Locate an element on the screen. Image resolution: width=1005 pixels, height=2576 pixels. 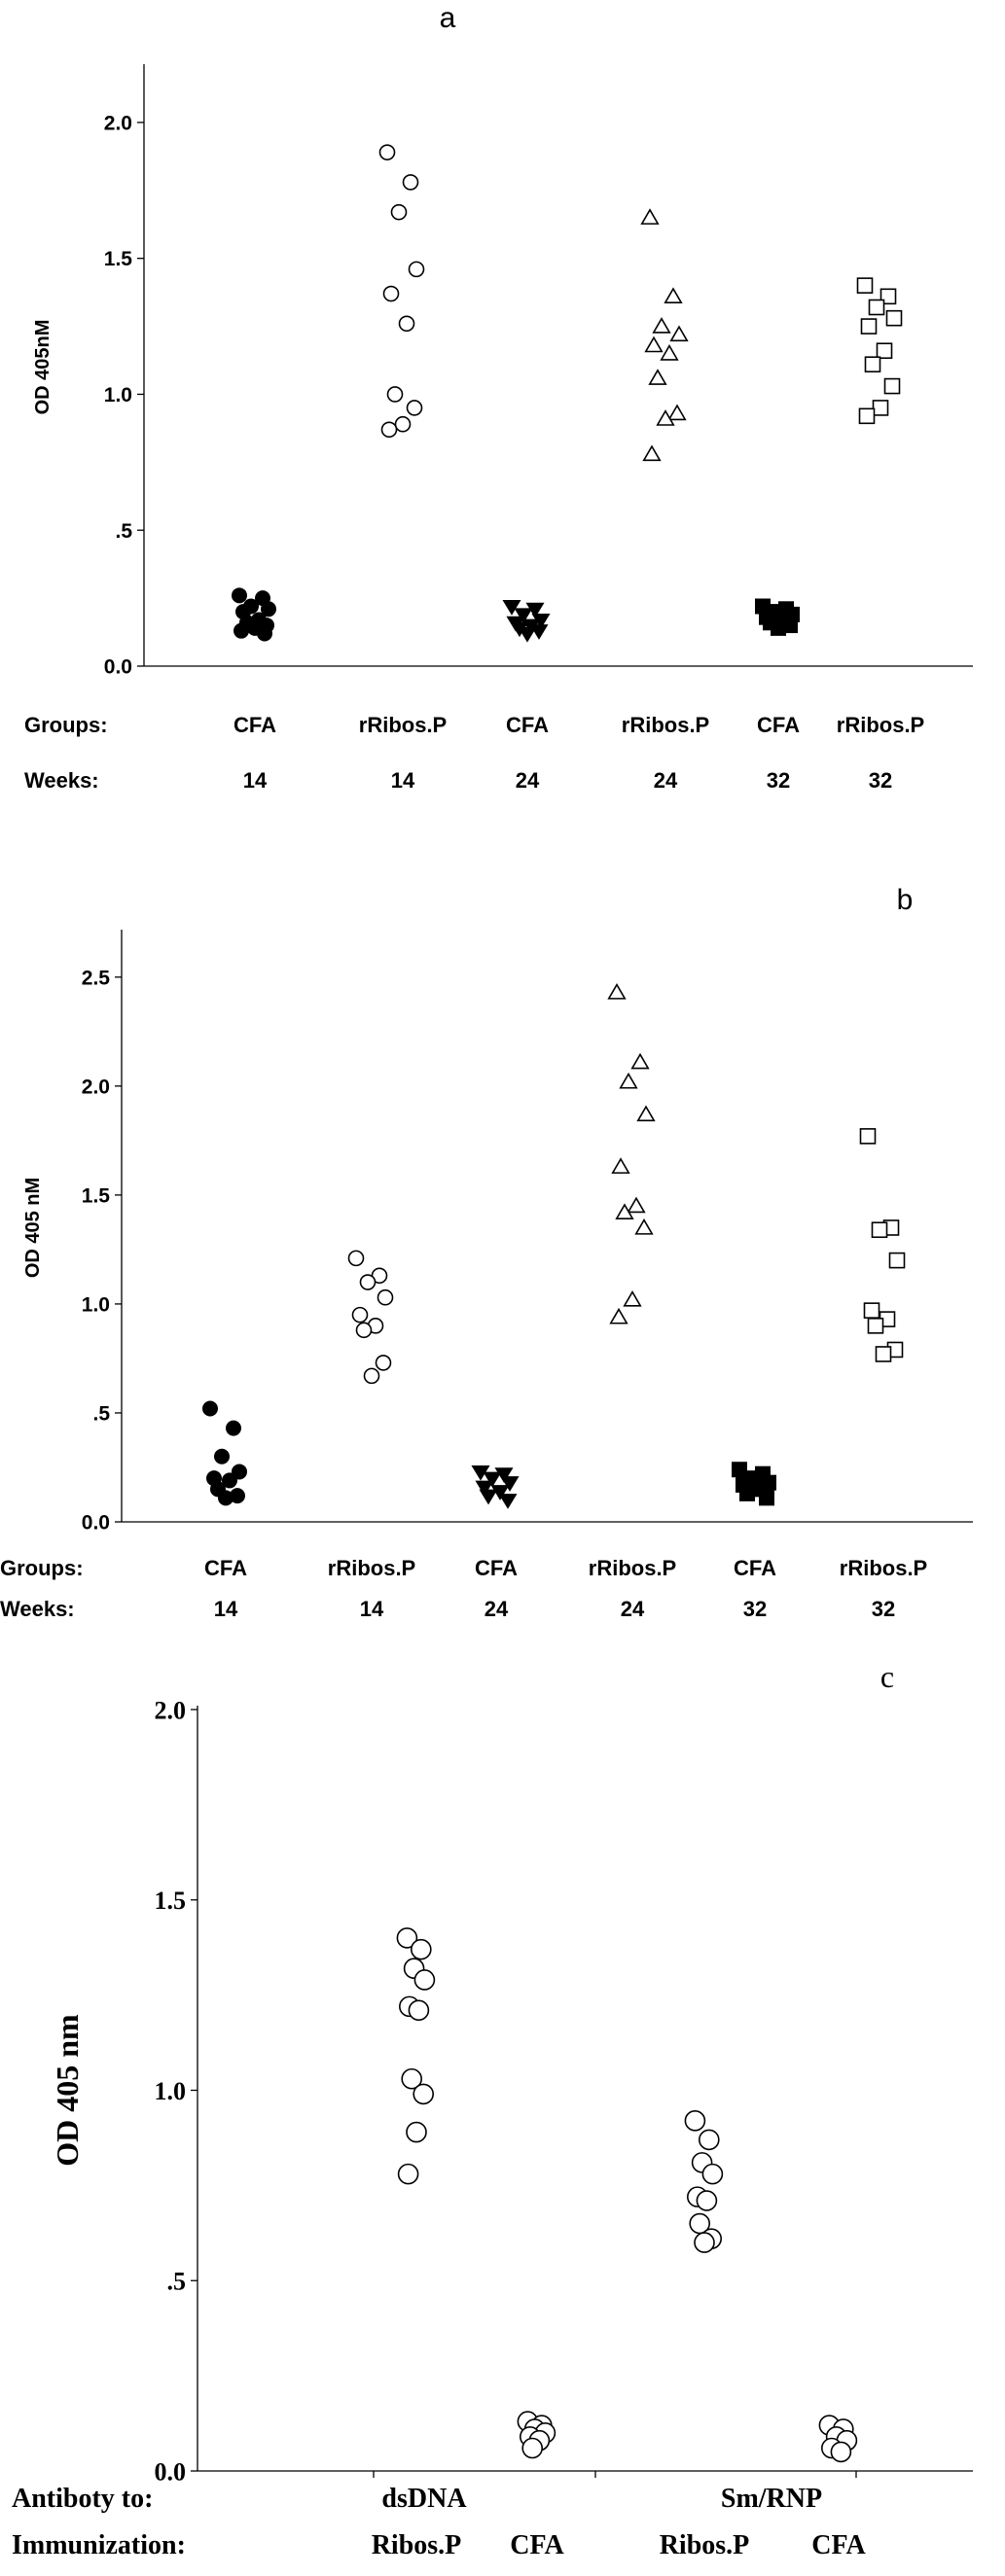
y-axis-title: OD 405 nm is located at coordinates (67, 2090).